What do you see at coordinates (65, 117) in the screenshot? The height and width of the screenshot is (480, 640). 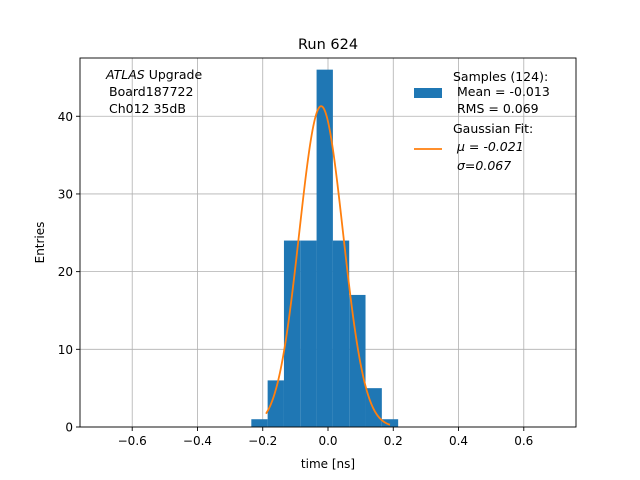 I see `y-tick-label-4: 40` at bounding box center [65, 117].